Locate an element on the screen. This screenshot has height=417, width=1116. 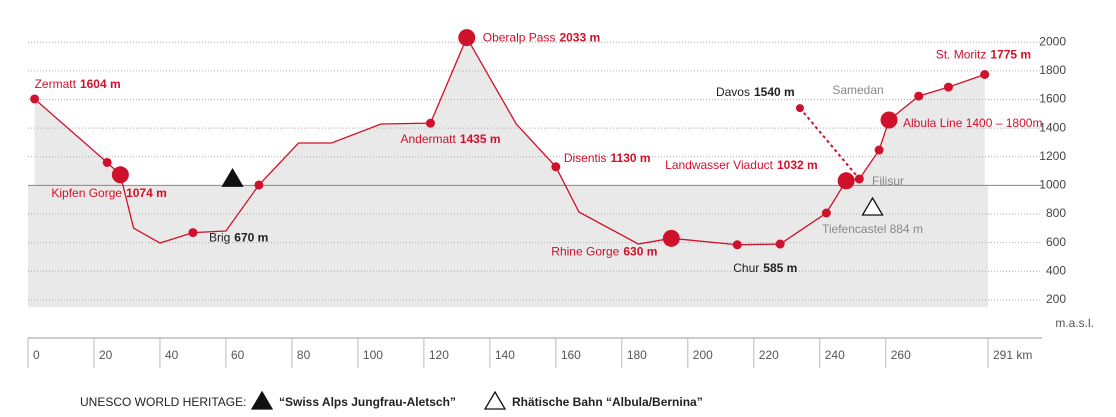
x-tick-label: 160 is located at coordinates (571, 355).